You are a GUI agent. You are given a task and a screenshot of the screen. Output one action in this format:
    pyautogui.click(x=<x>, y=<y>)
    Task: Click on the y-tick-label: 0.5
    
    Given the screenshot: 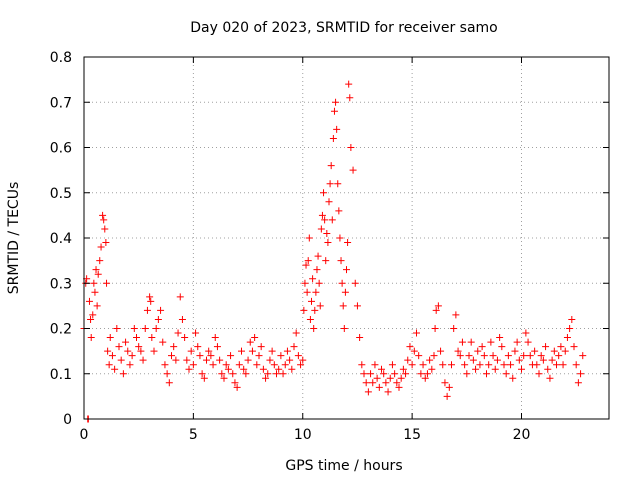 What is the action you would take?
    pyautogui.click(x=61, y=194)
    